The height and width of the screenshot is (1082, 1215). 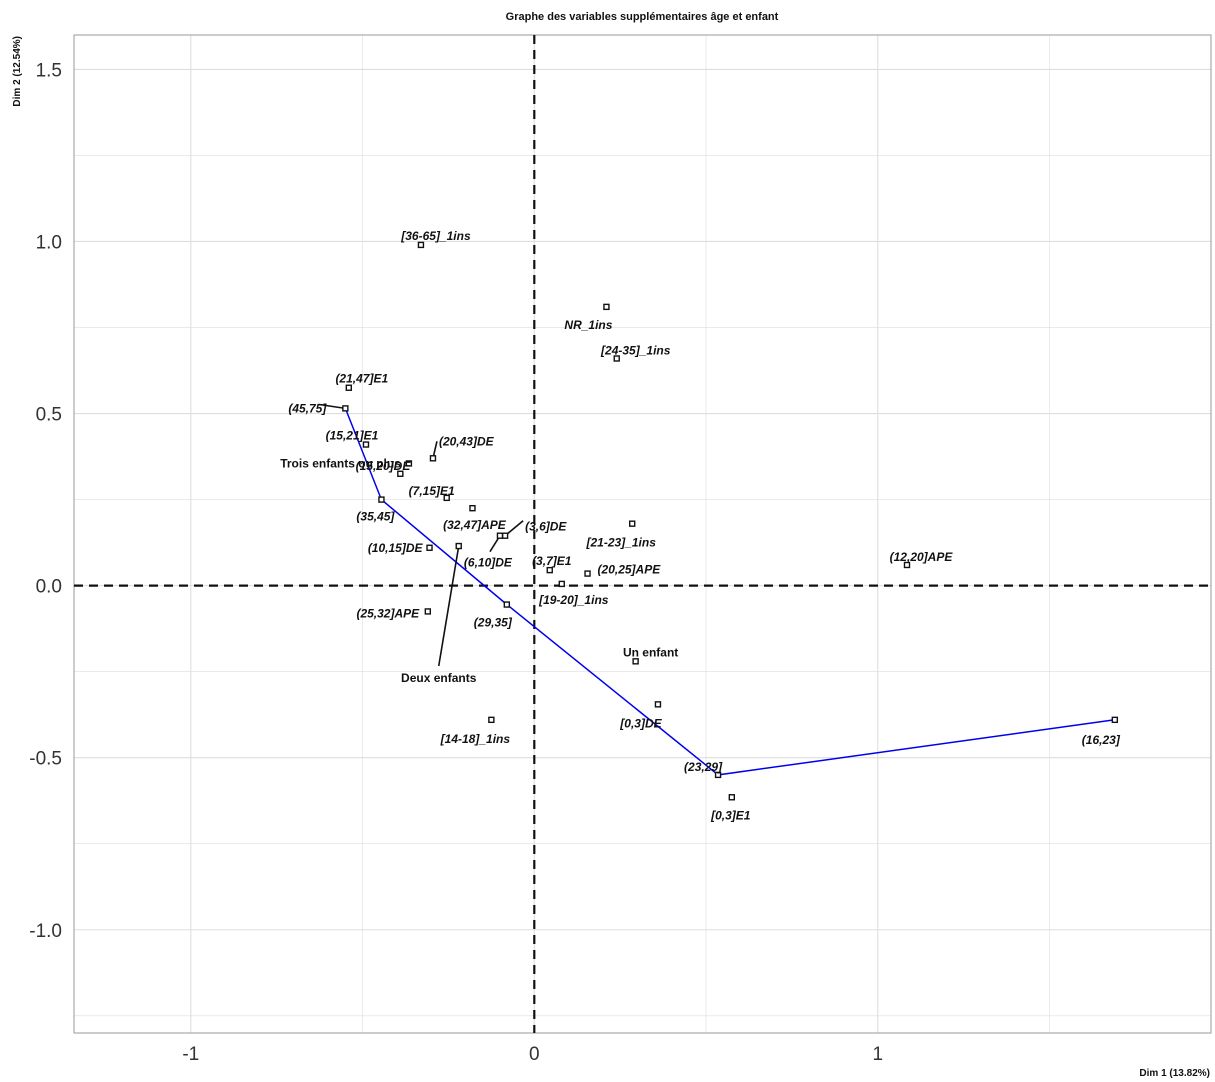 I want to click on y-tick-label: -1.0, so click(x=45, y=931).